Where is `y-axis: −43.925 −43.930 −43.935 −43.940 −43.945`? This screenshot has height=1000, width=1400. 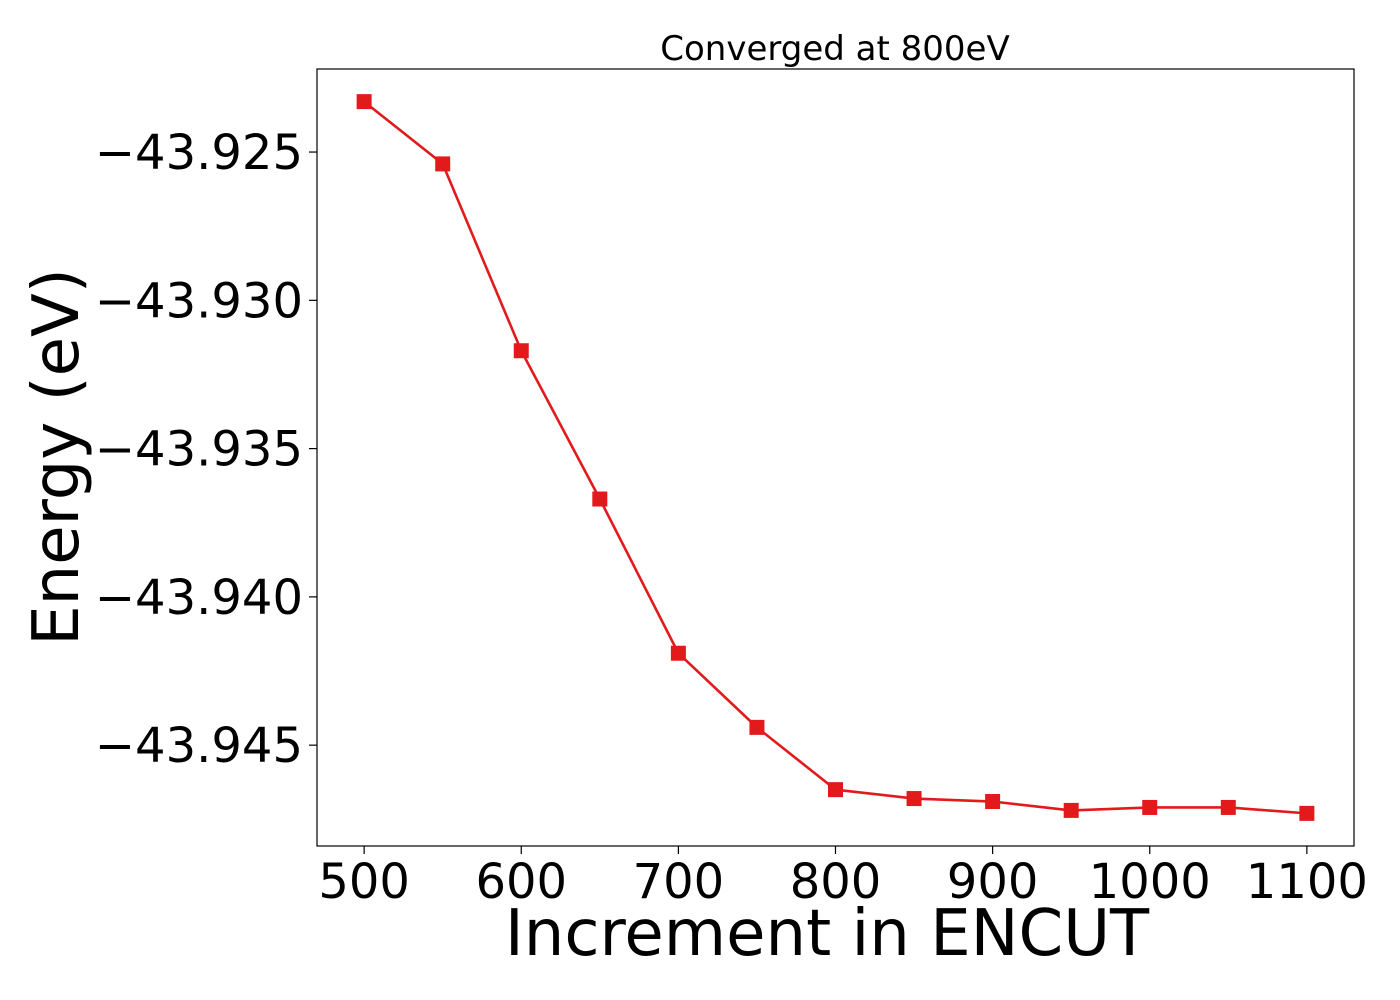
y-axis: −43.925 −43.930 −43.935 −43.940 −43.945 is located at coordinates (206, 449).